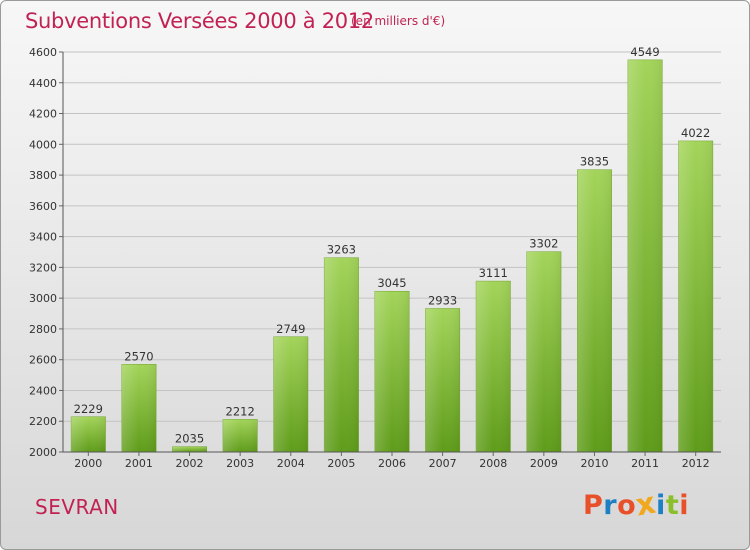  What do you see at coordinates (392, 463) in the screenshot?
I see `x-tick-label: 2006` at bounding box center [392, 463].